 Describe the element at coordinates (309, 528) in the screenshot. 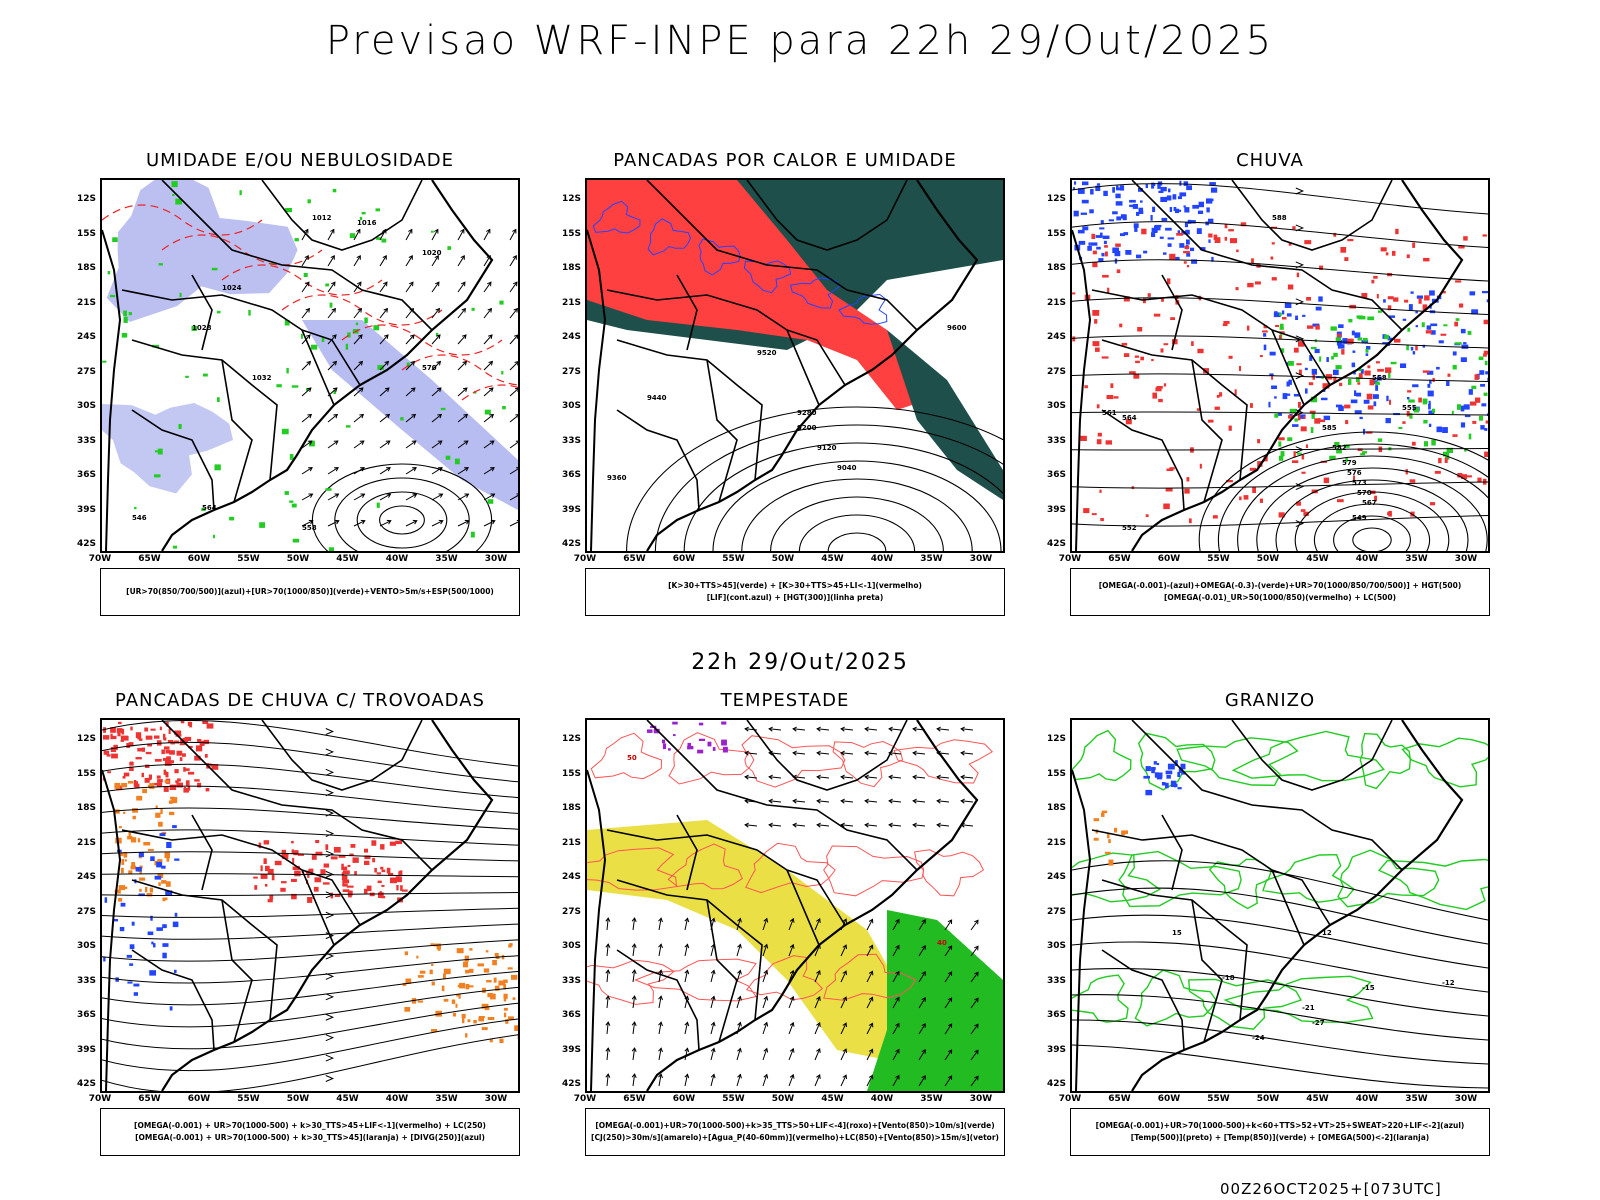

I see `contour-label: 558` at that location.